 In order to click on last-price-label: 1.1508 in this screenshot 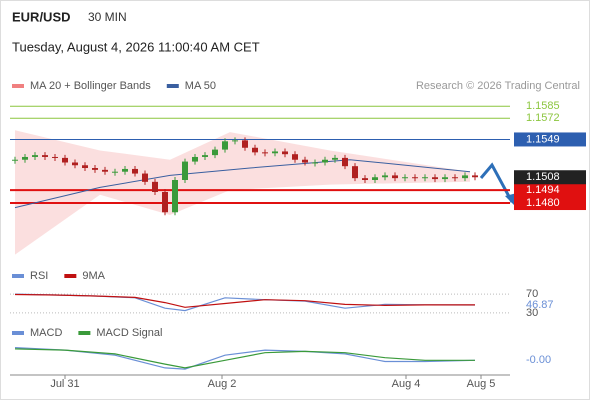, I will do `click(543, 177)`.